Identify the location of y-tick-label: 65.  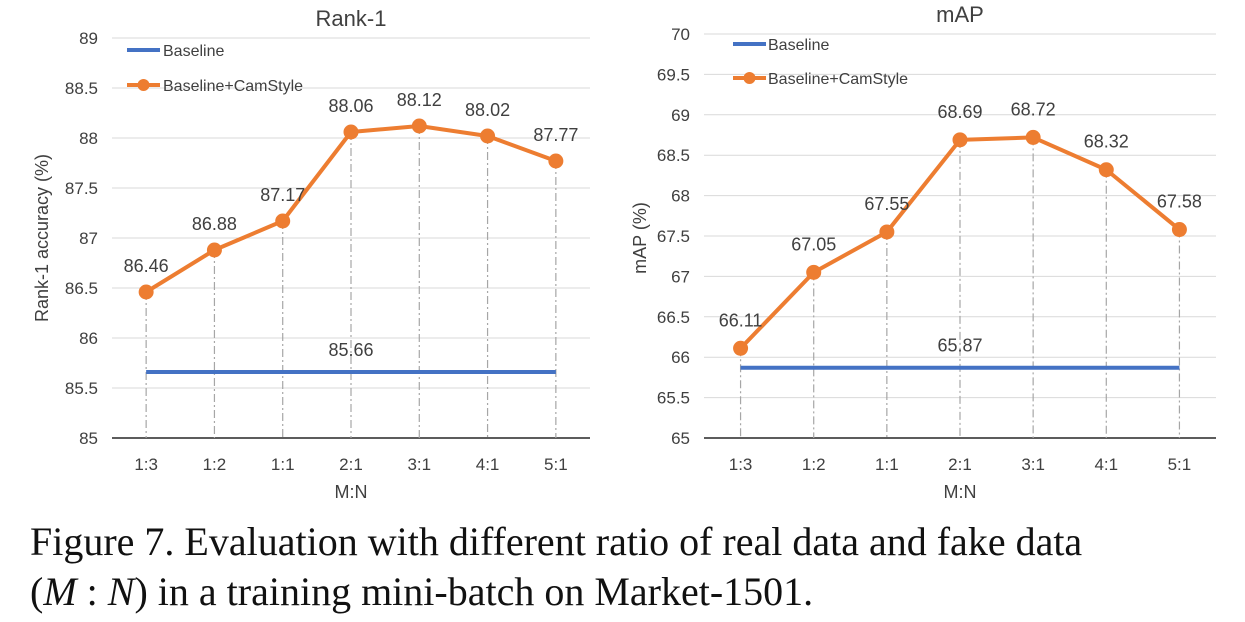
(680, 438).